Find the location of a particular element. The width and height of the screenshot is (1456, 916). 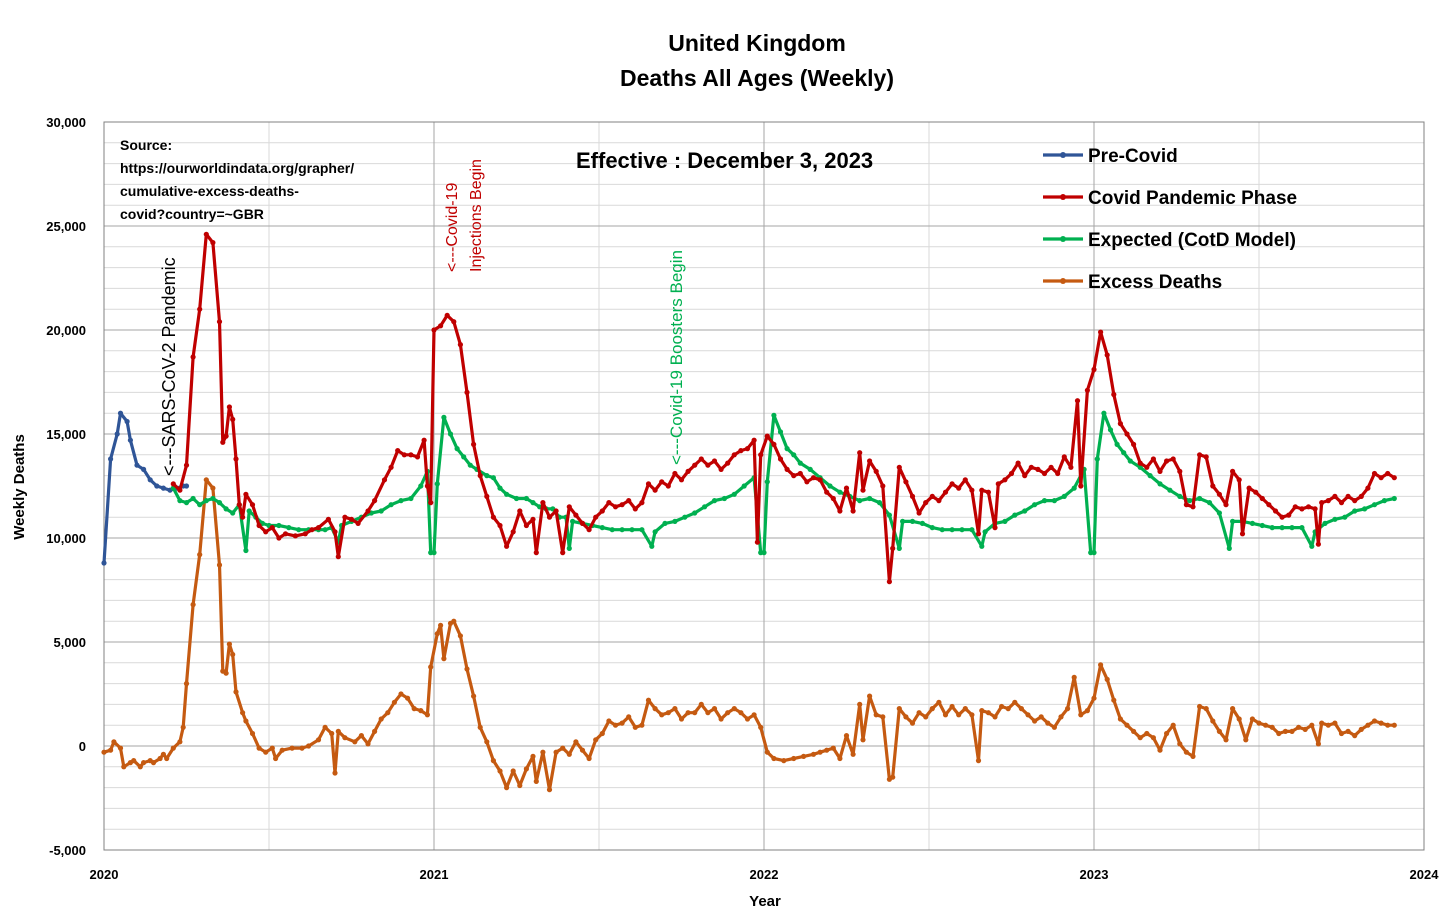

source-line-3: cumulative-excess-deaths- is located at coordinates (209, 191).